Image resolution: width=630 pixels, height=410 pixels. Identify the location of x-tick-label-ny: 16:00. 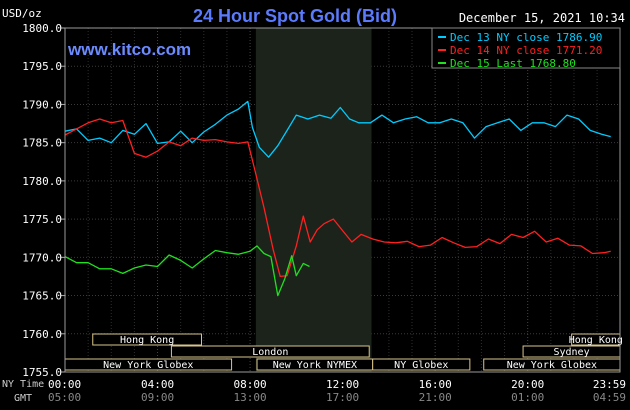
(435, 384).